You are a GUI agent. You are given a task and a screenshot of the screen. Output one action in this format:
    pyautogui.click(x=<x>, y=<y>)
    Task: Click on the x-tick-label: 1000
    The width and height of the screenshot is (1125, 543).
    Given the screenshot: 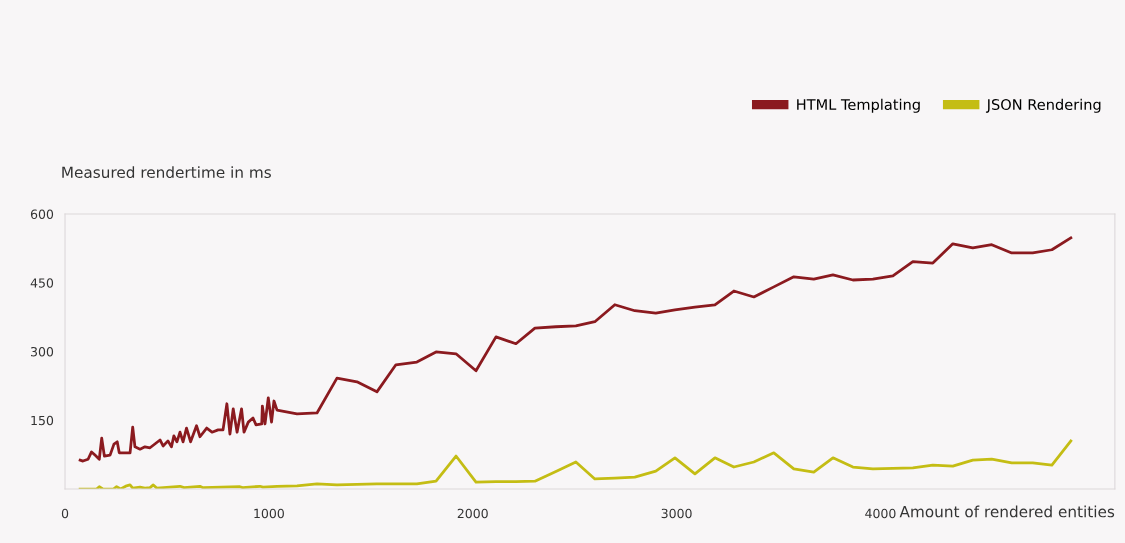 What is the action you would take?
    pyautogui.click(x=269, y=513)
    